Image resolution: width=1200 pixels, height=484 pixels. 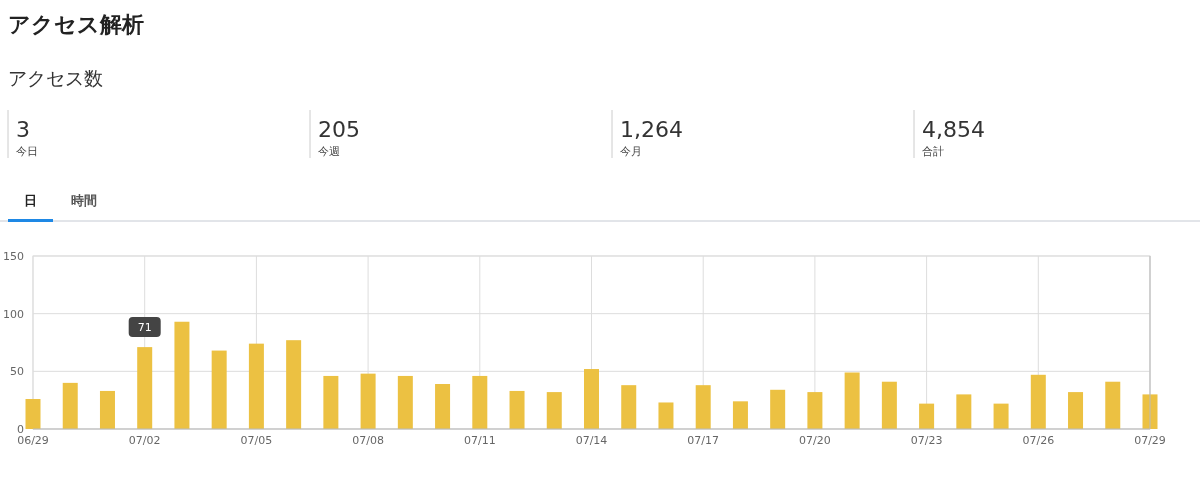 I want to click on x-tick-label: 07/08, so click(x=368, y=440).